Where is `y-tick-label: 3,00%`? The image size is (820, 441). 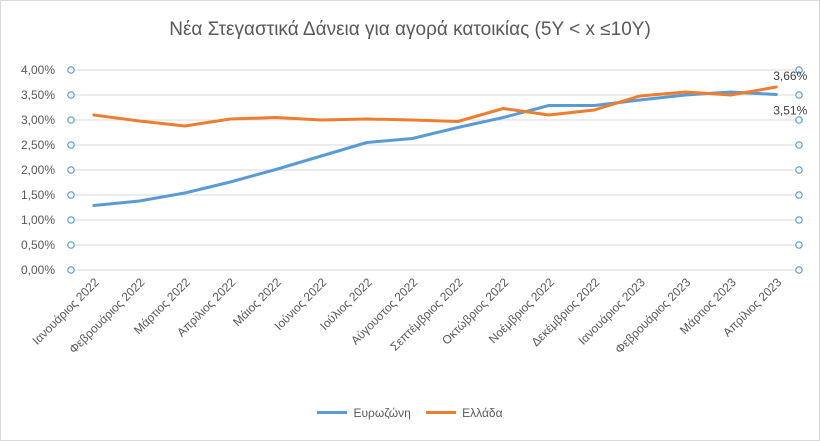
y-tick-label: 3,00% is located at coordinates (38, 120).